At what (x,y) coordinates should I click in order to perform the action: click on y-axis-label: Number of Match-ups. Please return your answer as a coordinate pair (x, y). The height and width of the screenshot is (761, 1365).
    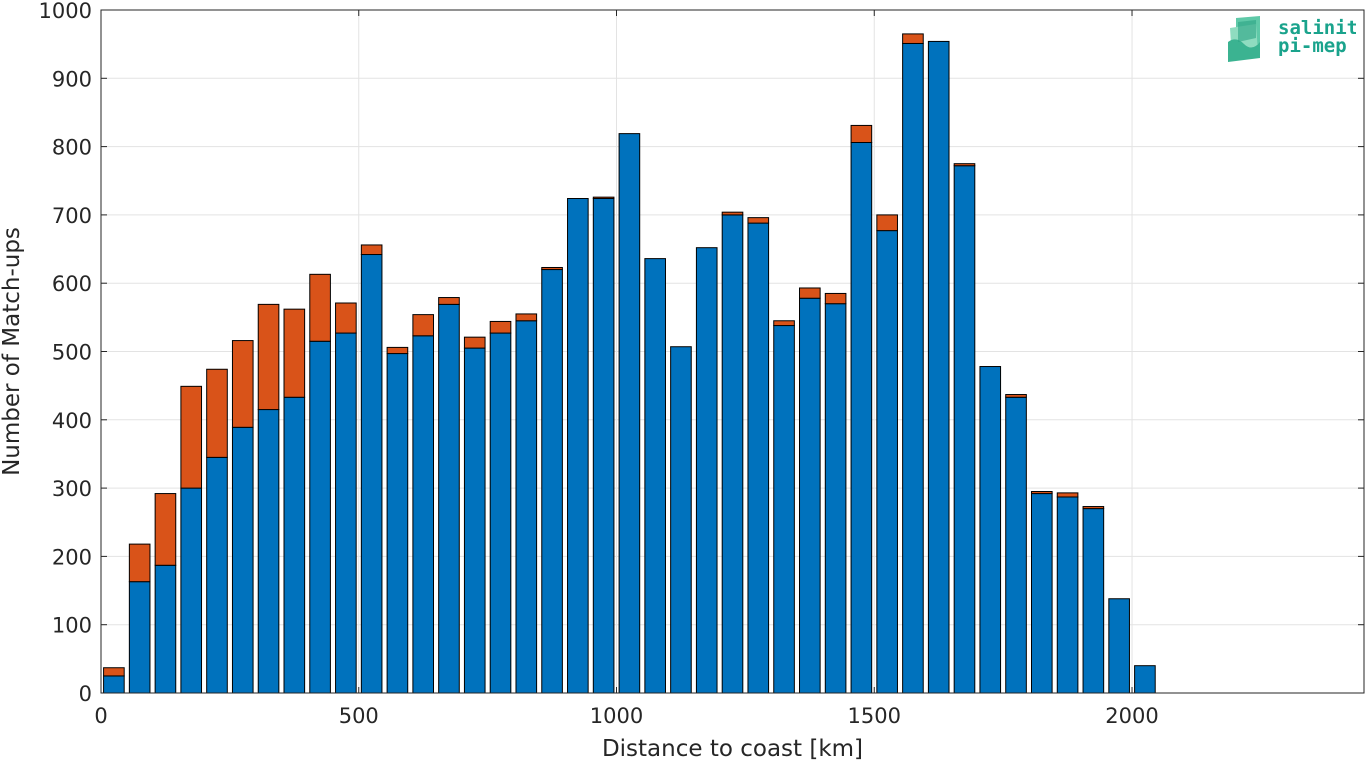
    Looking at the image, I should click on (12, 351).